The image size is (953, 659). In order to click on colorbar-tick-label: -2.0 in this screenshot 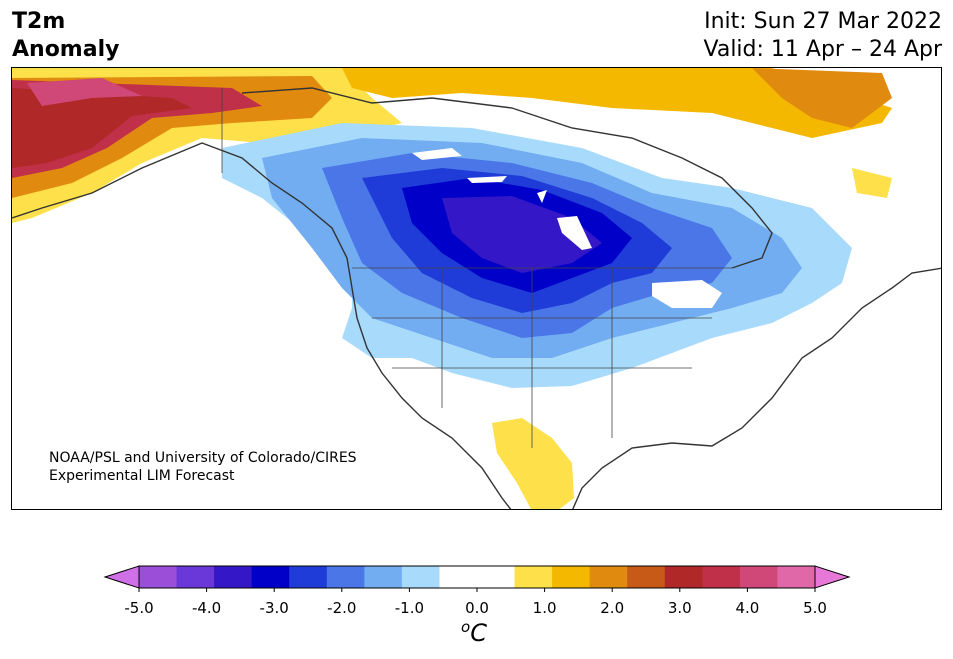, I will do `click(341, 608)`.